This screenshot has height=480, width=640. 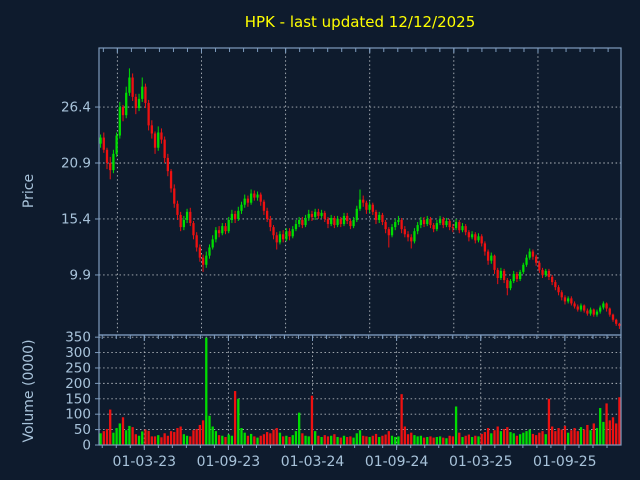 I want to click on volume-tick-label: 350, so click(x=78, y=338).